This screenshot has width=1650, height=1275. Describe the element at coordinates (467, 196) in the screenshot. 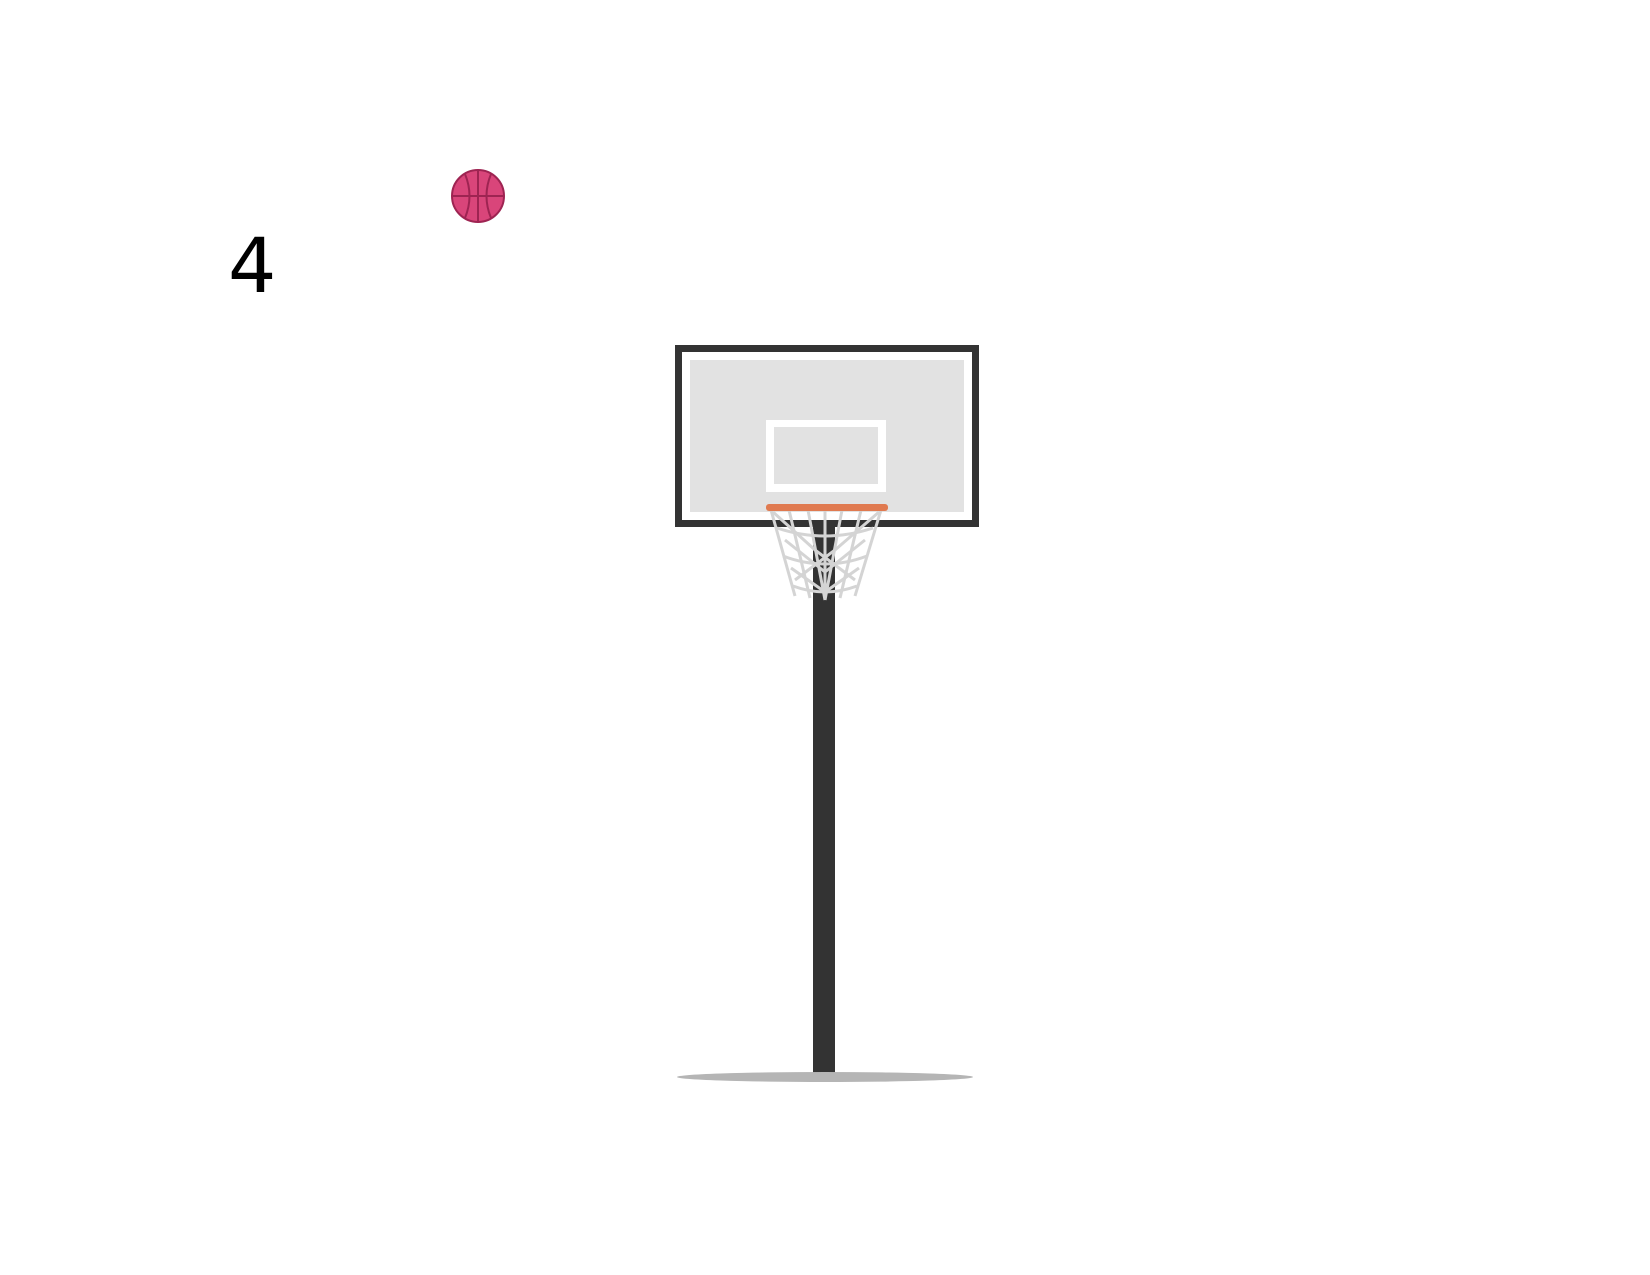

I see `ball-seam-left` at that location.